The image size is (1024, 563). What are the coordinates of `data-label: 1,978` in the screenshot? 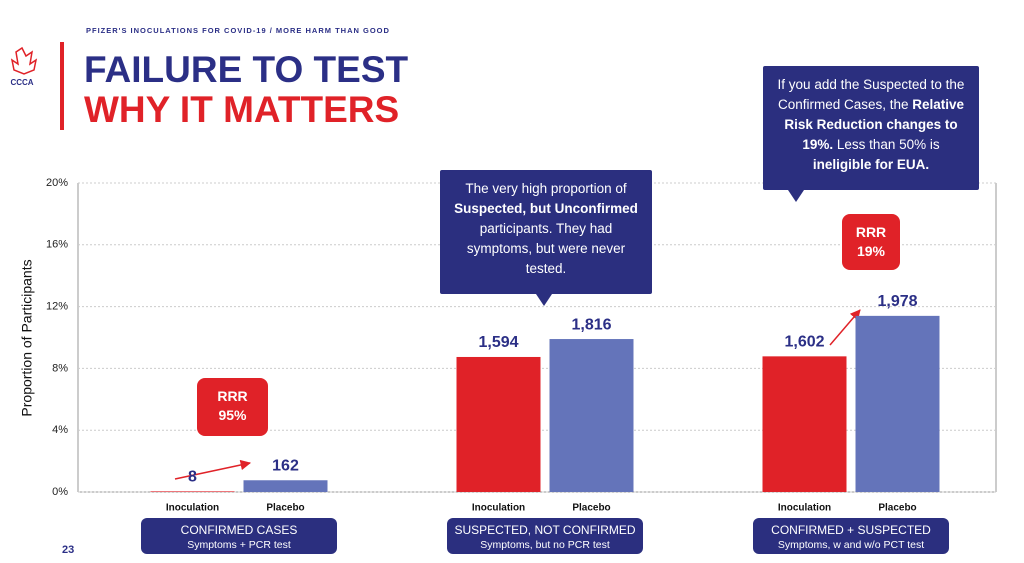 It's located at (897, 301).